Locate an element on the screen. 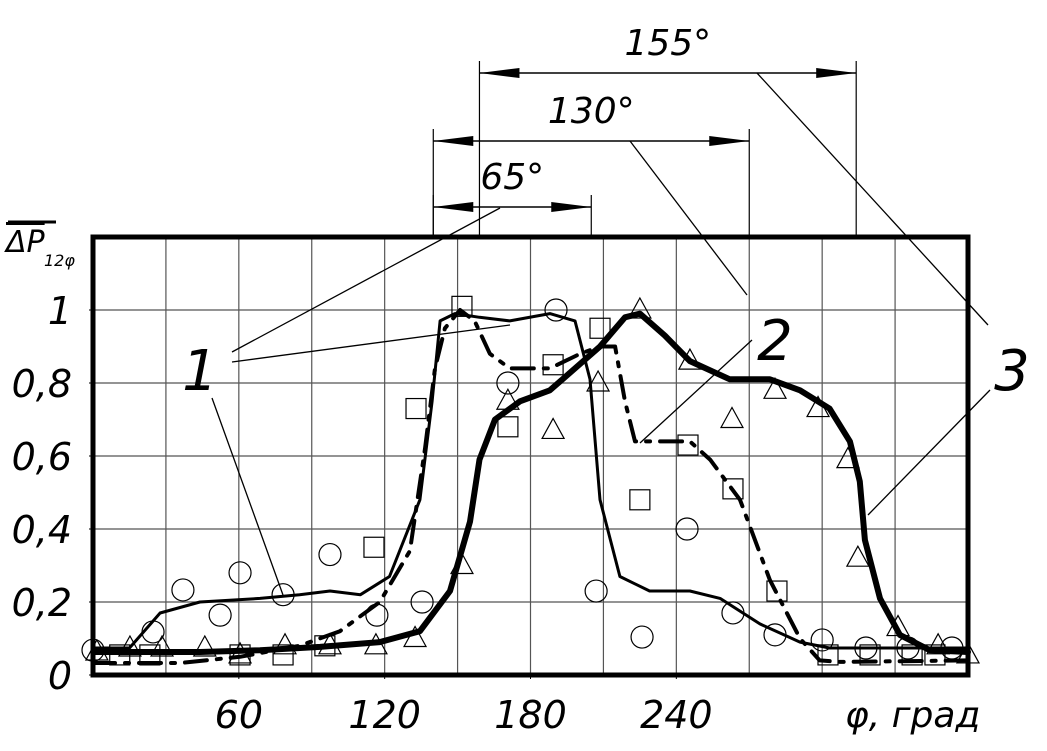  dimension-label: 130° is located at coordinates (591, 111).